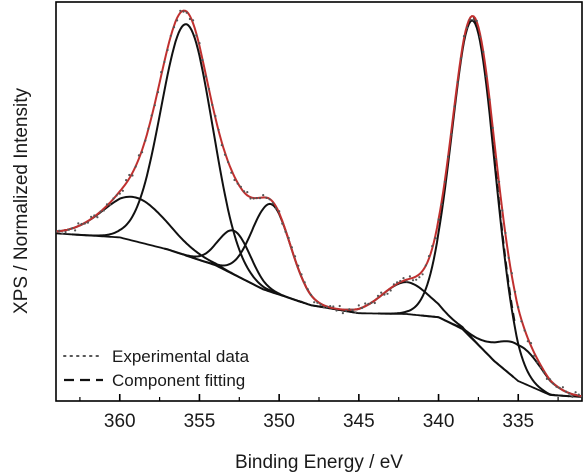  I want to click on y-axis-title: XPS / Normalized Intensity, so click(21, 201).